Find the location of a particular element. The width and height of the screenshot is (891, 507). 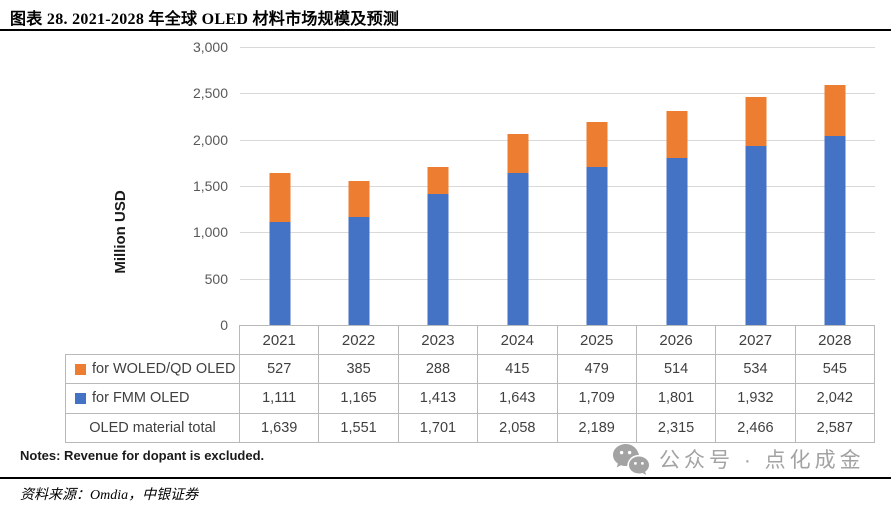

table-value-cell: 2,587 is located at coordinates (835, 428).